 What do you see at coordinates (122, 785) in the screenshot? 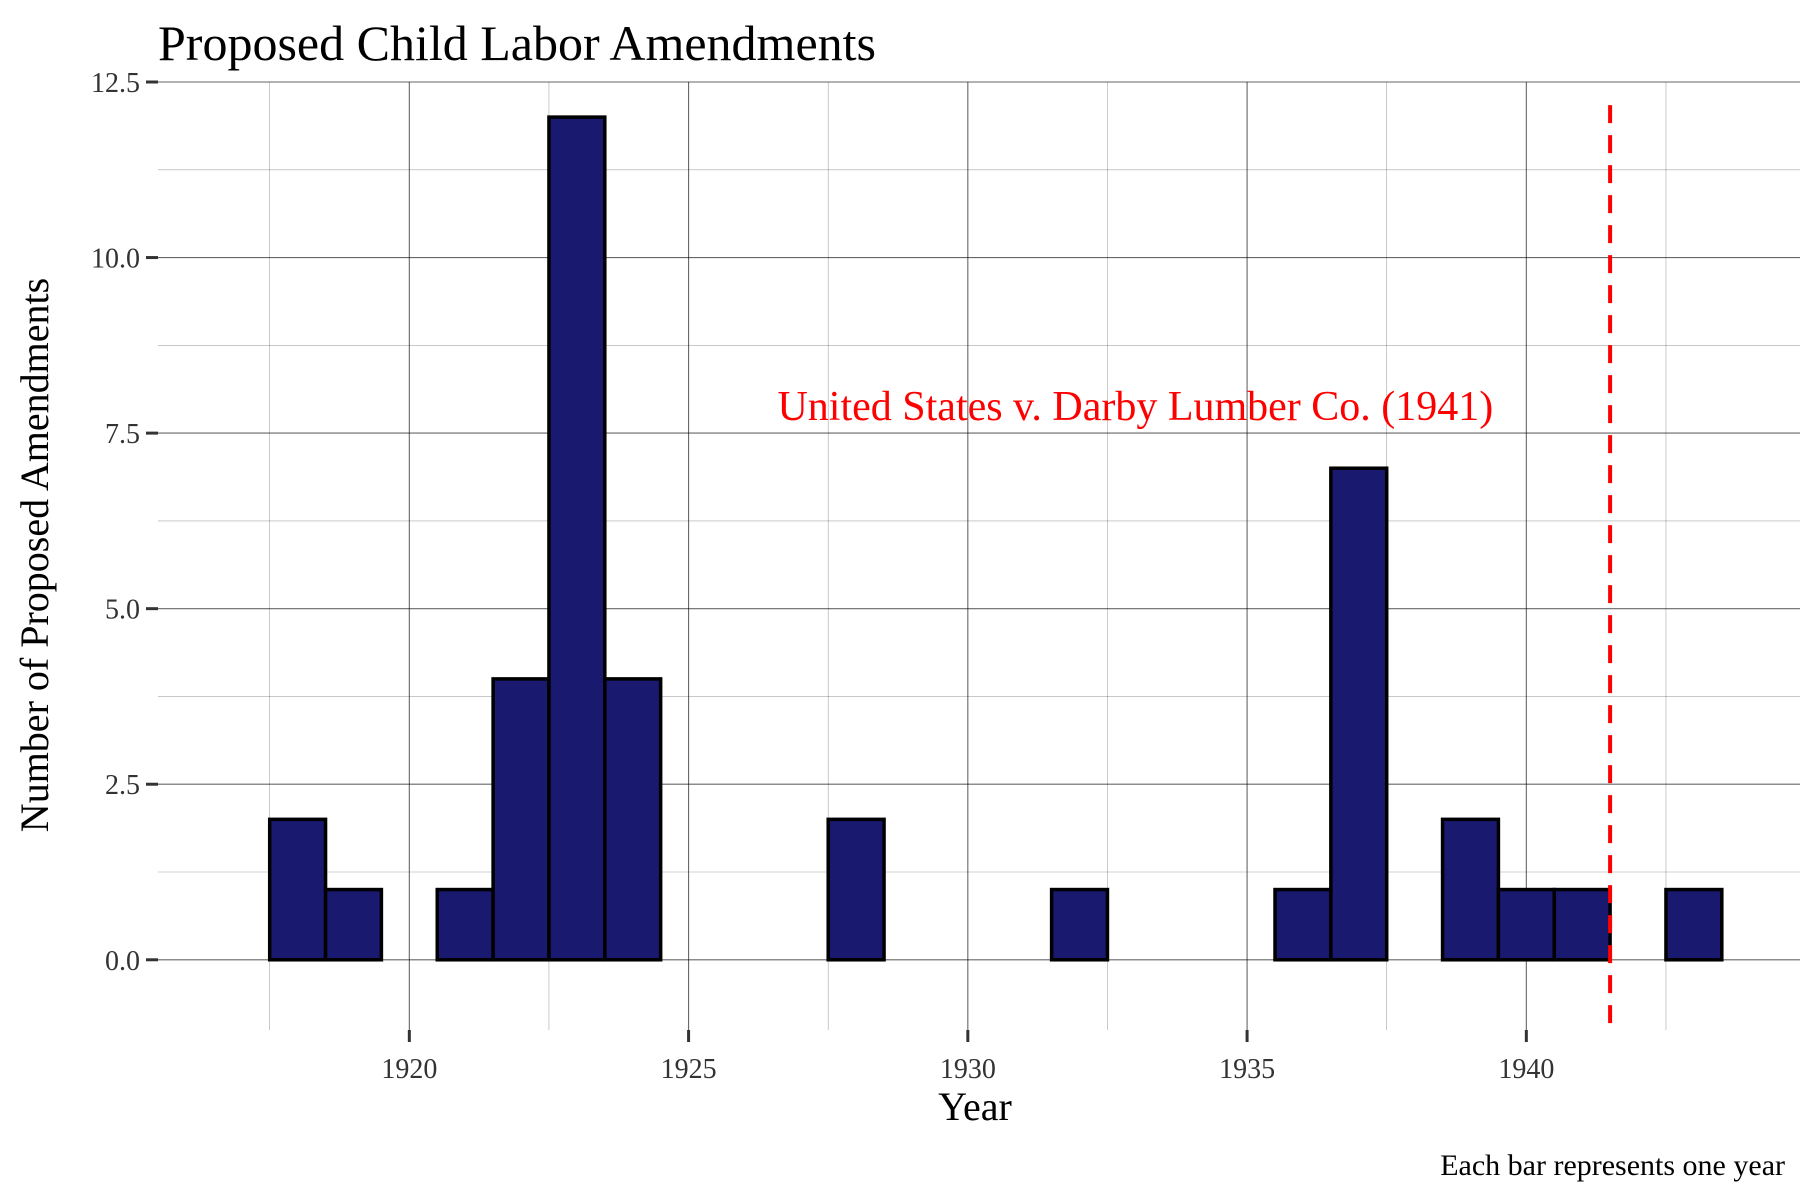
I see `y-tick-label: 2.5` at bounding box center [122, 785].